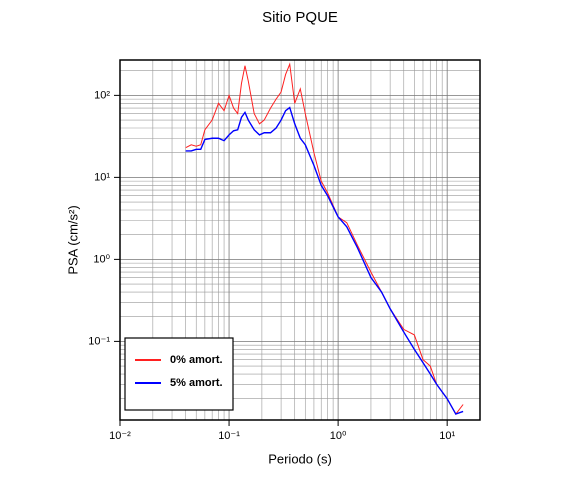 This screenshot has height=480, width=586. What do you see at coordinates (338, 436) in the screenshot?
I see `x-tick-label: 10⁰` at bounding box center [338, 436].